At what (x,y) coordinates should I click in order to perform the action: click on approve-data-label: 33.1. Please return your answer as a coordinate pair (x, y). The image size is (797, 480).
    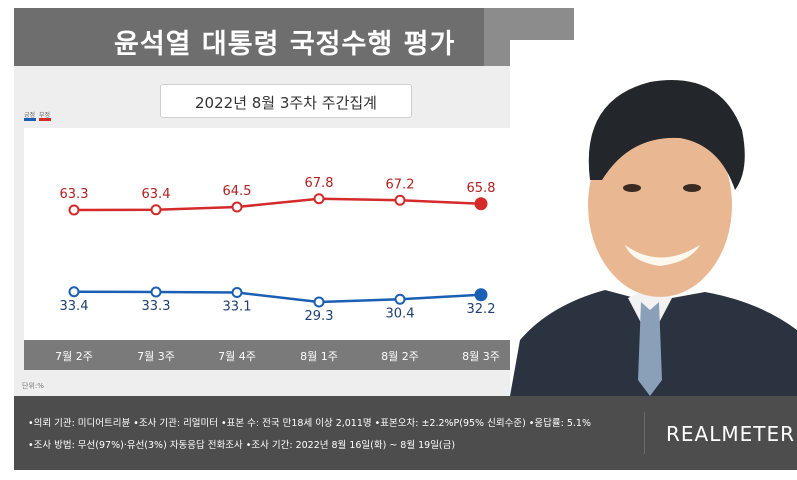
    Looking at the image, I should click on (237, 307).